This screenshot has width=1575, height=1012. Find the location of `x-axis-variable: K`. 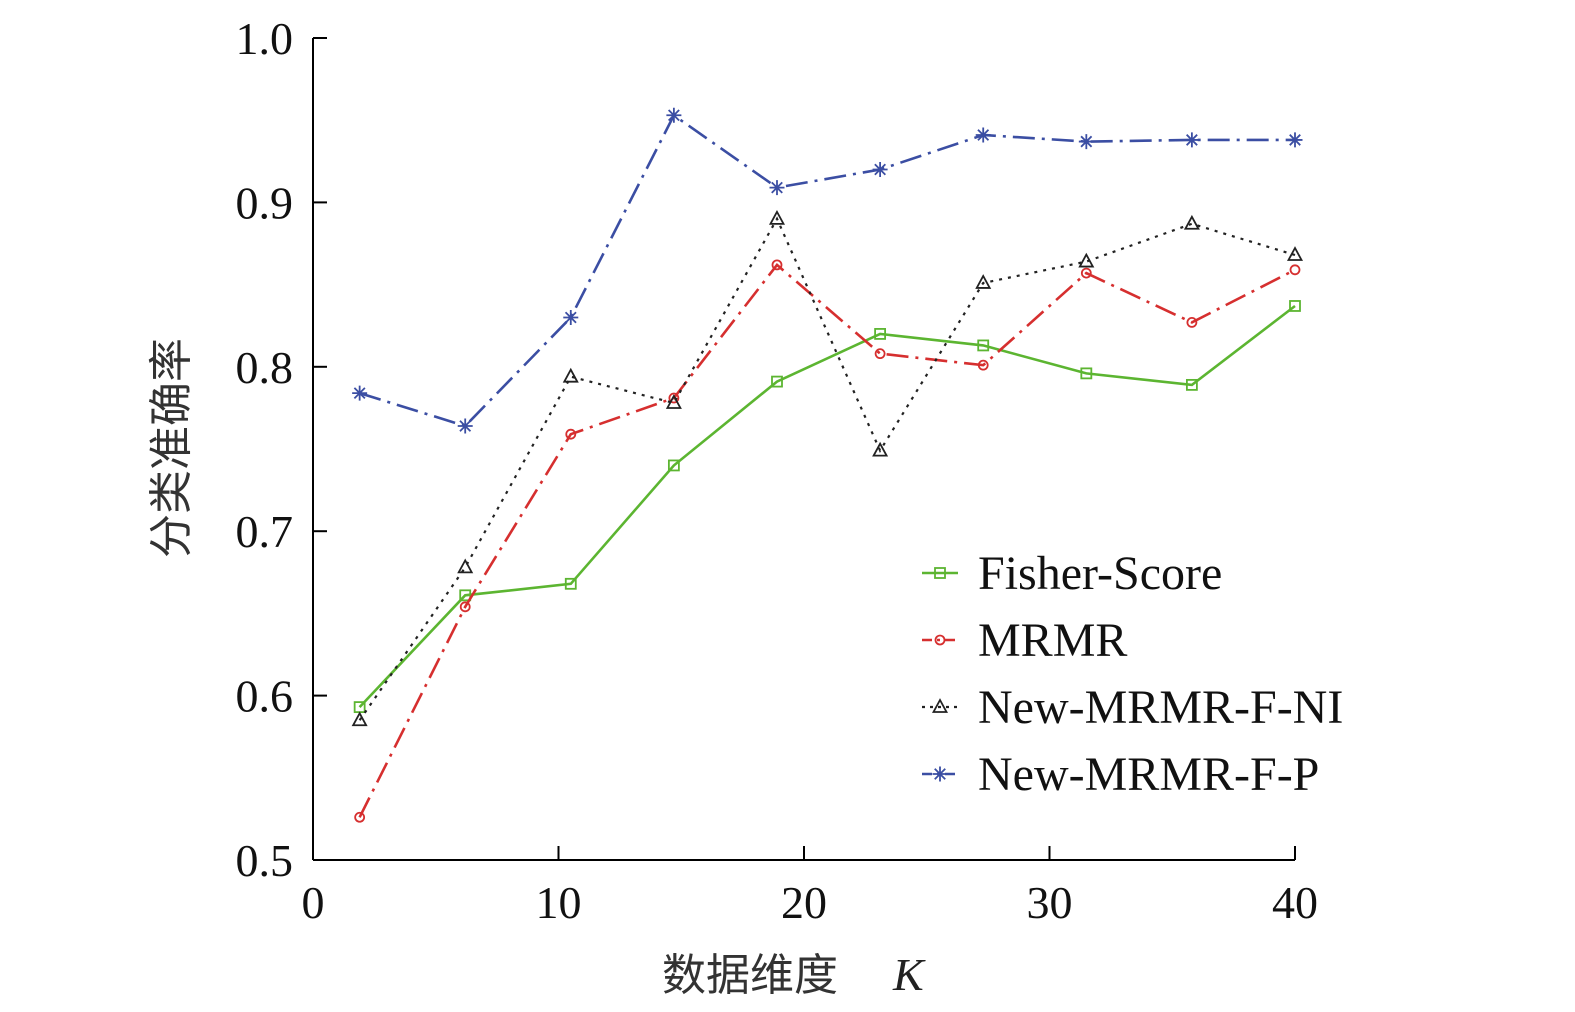

x-axis-variable: K is located at coordinates (909, 974).